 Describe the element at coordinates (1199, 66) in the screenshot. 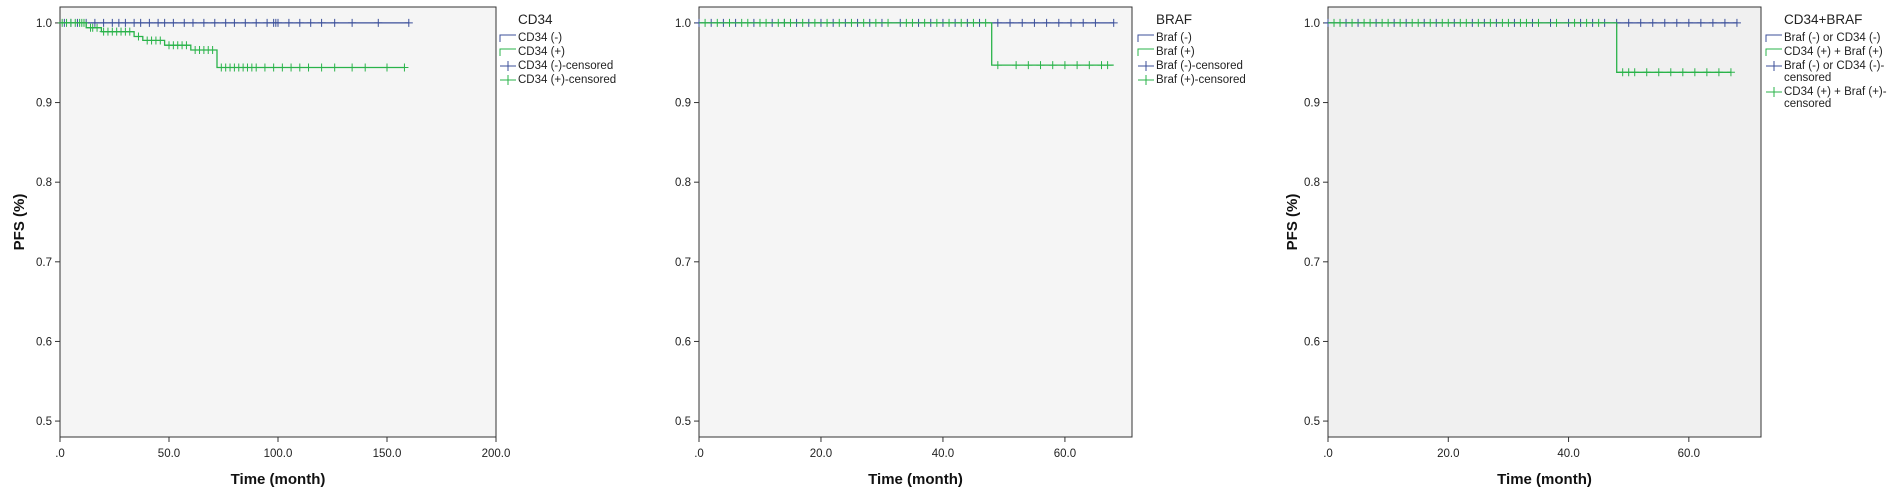

I see `legend-entry: Braf (-)-censored` at that location.